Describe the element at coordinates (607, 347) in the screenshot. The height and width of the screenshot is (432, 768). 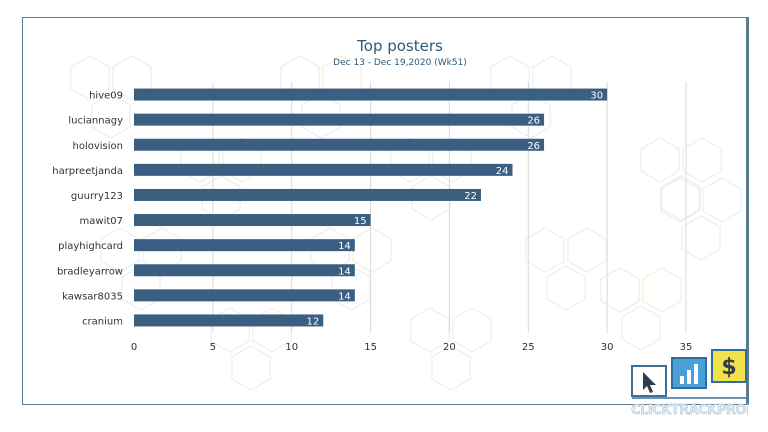
I see `x-tick-label: 30` at that location.